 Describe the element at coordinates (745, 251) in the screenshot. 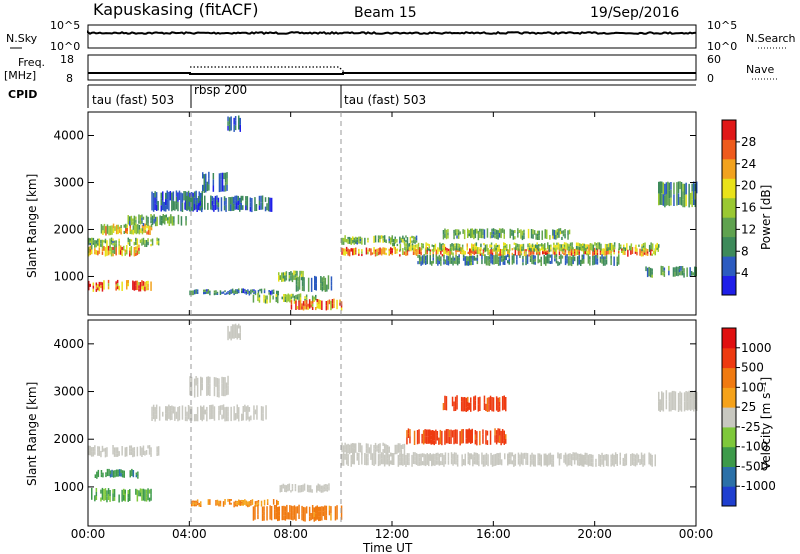

I see `colorbar-tick-label: 8` at that location.